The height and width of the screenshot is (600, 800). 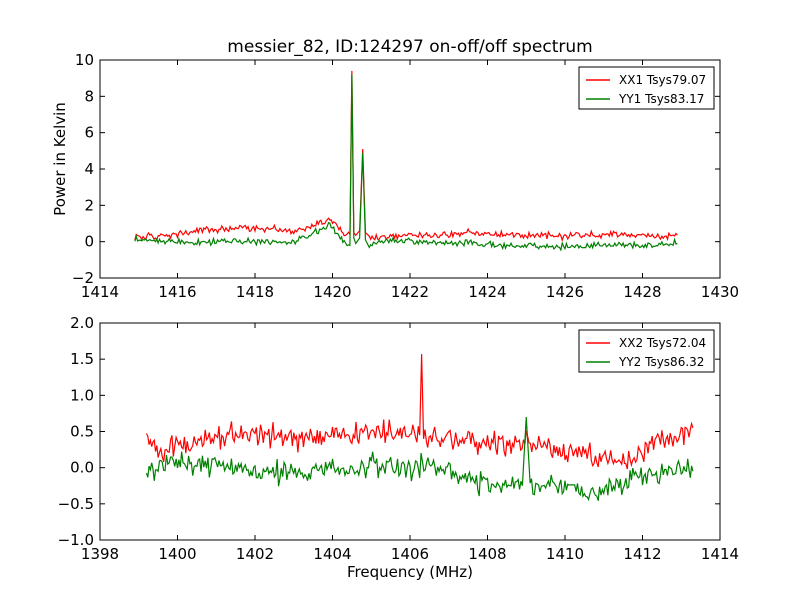 I want to click on x-tick-label: 1426, so click(x=565, y=292).